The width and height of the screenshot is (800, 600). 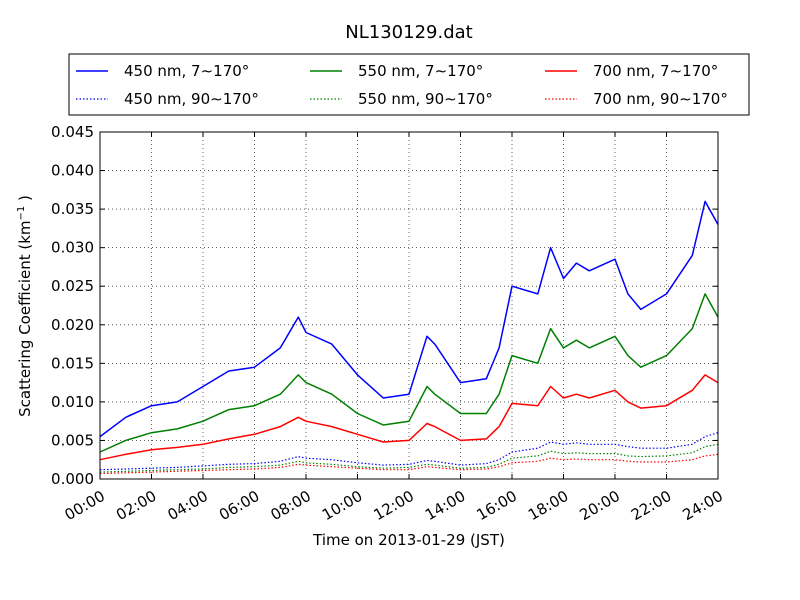 I want to click on y-axis-label-superscript: −1, so click(x=21, y=213).